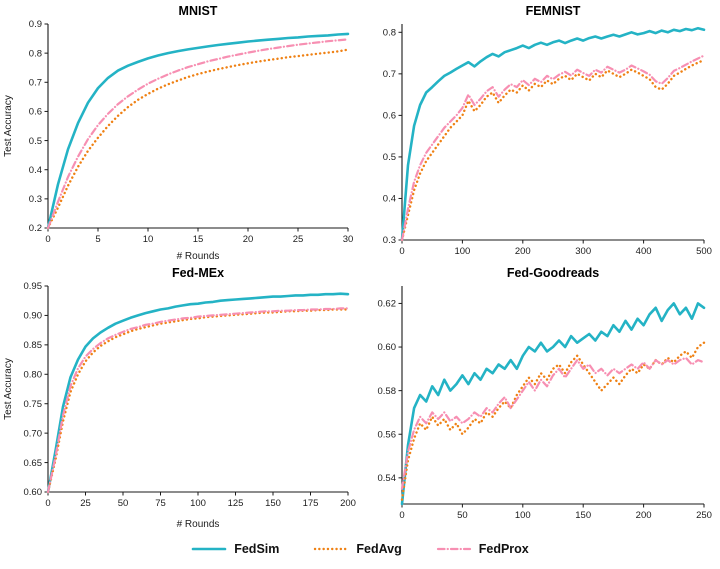 The width and height of the screenshot is (720, 569). Describe the element at coordinates (503, 549) in the screenshot. I see `legend-label: FedProx` at that location.